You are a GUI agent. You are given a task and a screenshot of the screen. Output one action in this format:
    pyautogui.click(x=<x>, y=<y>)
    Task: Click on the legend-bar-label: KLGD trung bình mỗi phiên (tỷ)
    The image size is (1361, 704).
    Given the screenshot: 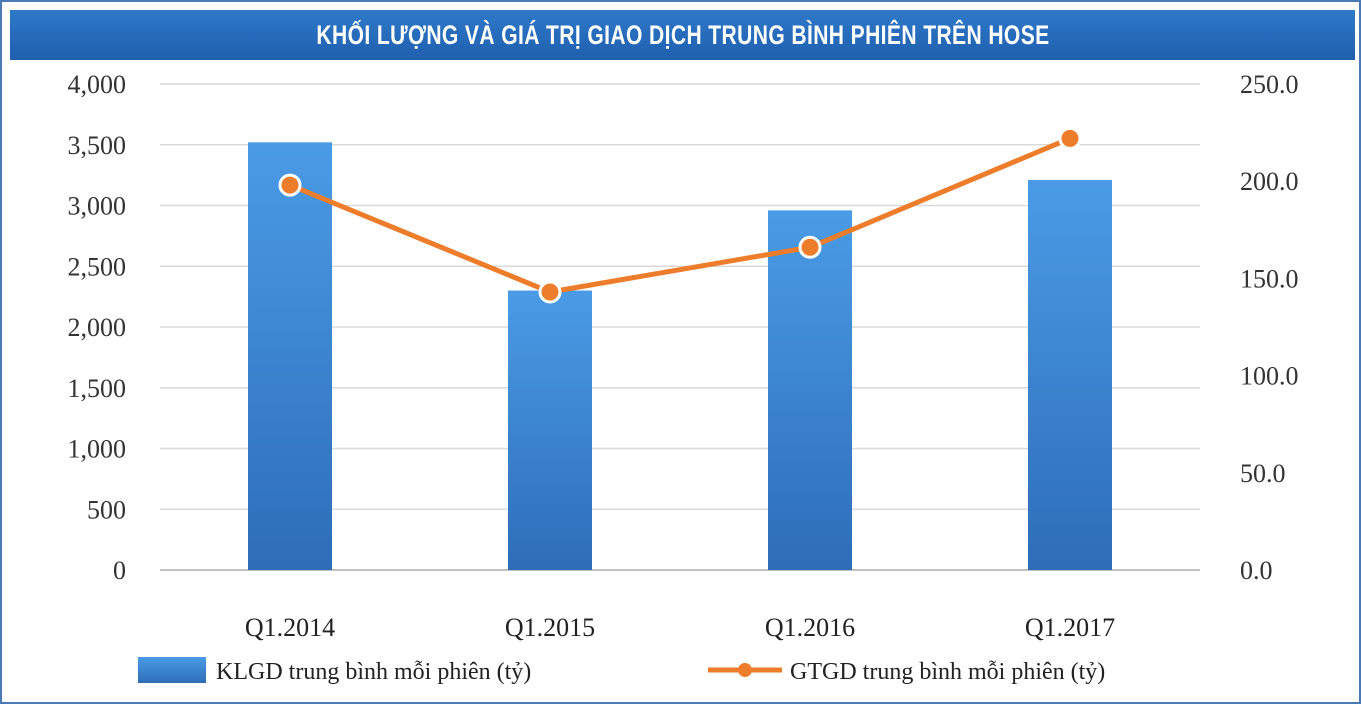 What is the action you would take?
    pyautogui.click(x=373, y=672)
    